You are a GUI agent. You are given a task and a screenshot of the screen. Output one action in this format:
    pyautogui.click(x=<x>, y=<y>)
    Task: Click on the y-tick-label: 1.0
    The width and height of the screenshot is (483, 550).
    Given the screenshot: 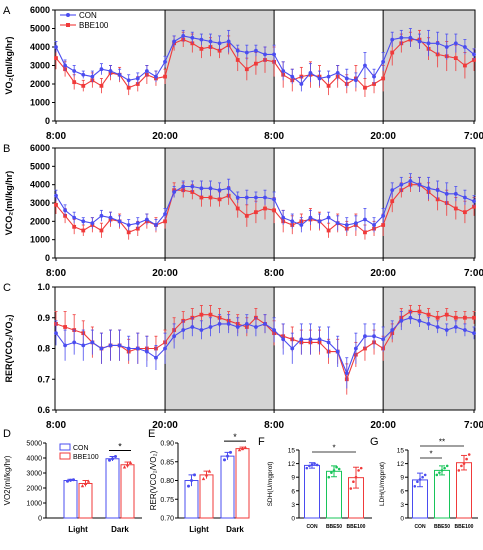 What is the action you would take?
    pyautogui.click(x=43, y=287)
    